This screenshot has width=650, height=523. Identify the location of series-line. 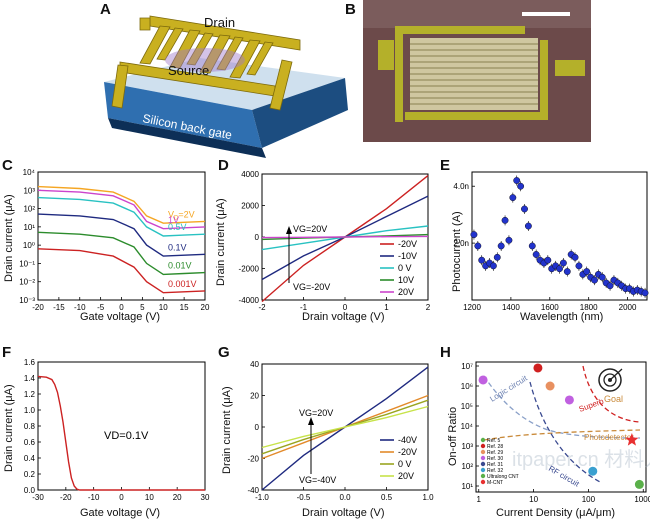
(121, 433).